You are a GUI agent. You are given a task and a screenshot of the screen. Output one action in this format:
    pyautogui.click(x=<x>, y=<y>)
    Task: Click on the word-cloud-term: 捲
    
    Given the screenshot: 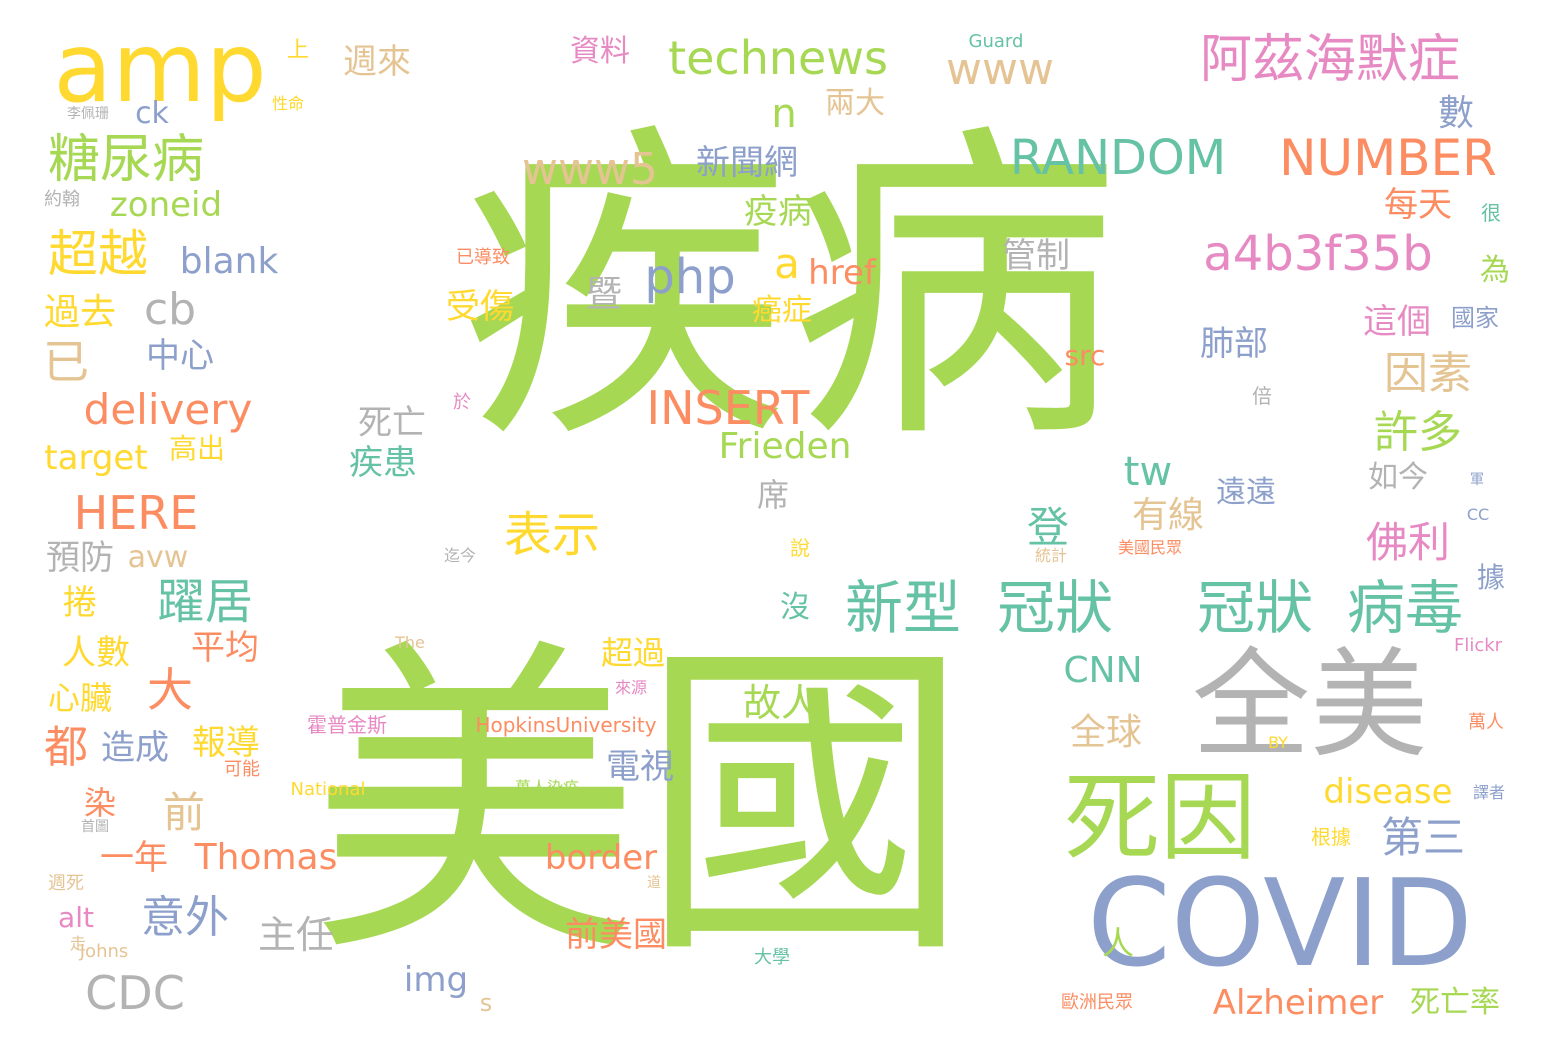 What is the action you would take?
    pyautogui.click(x=80, y=603)
    